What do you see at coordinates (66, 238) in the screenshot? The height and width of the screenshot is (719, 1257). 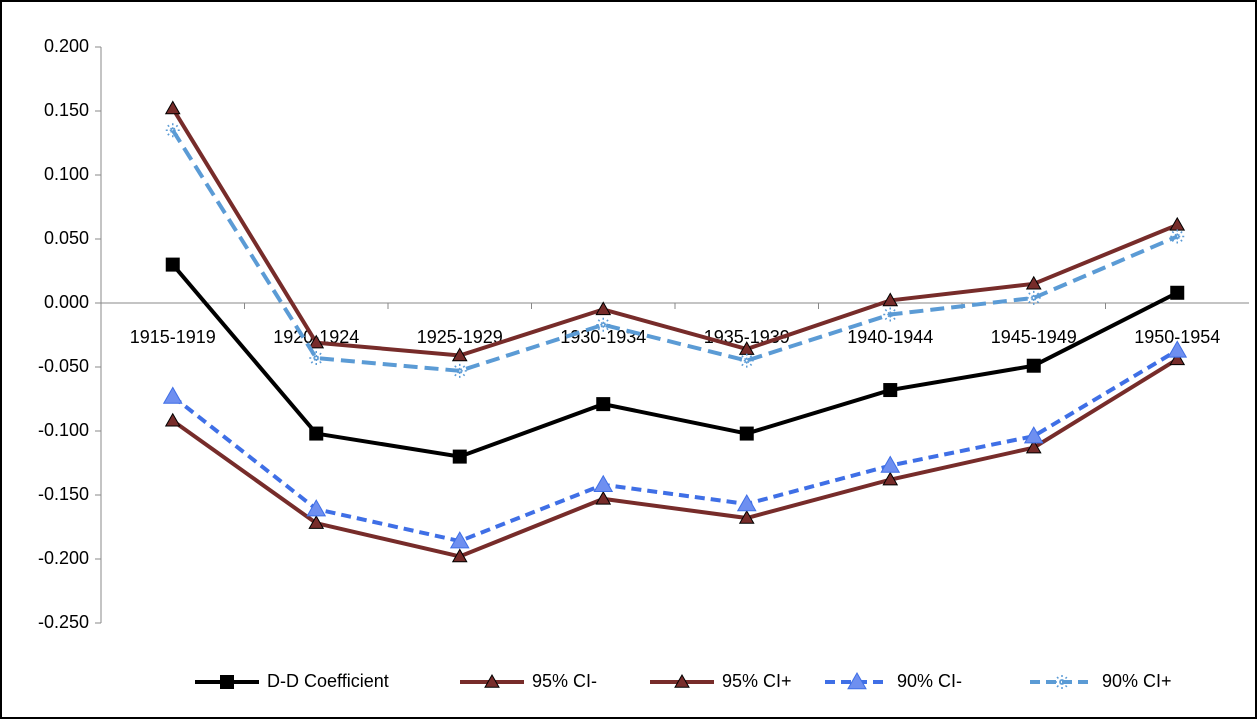 I see `y-tick-label: 0.050` at bounding box center [66, 238].